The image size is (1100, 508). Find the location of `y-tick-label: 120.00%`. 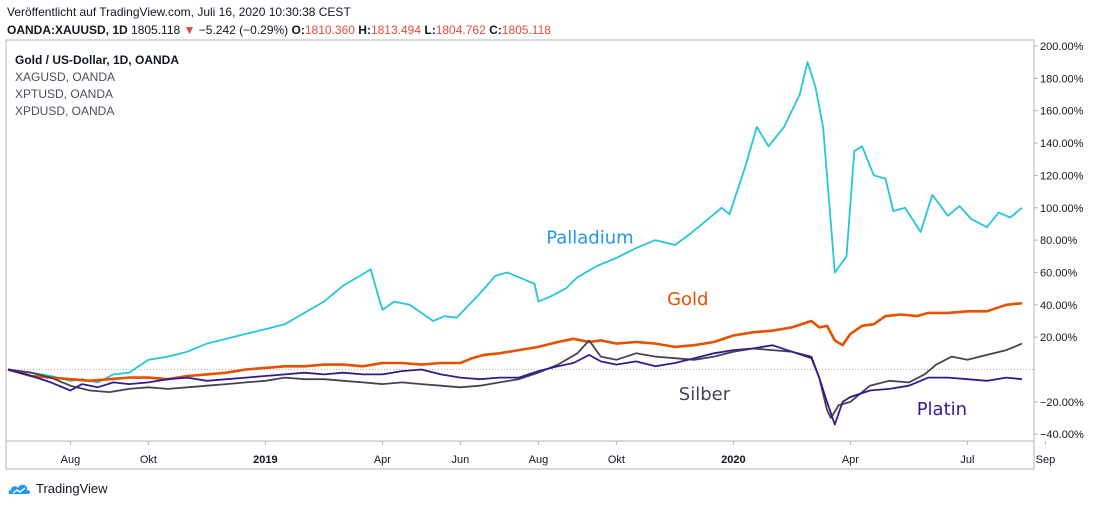

y-tick-label: 120.00% is located at coordinates (1062, 176).